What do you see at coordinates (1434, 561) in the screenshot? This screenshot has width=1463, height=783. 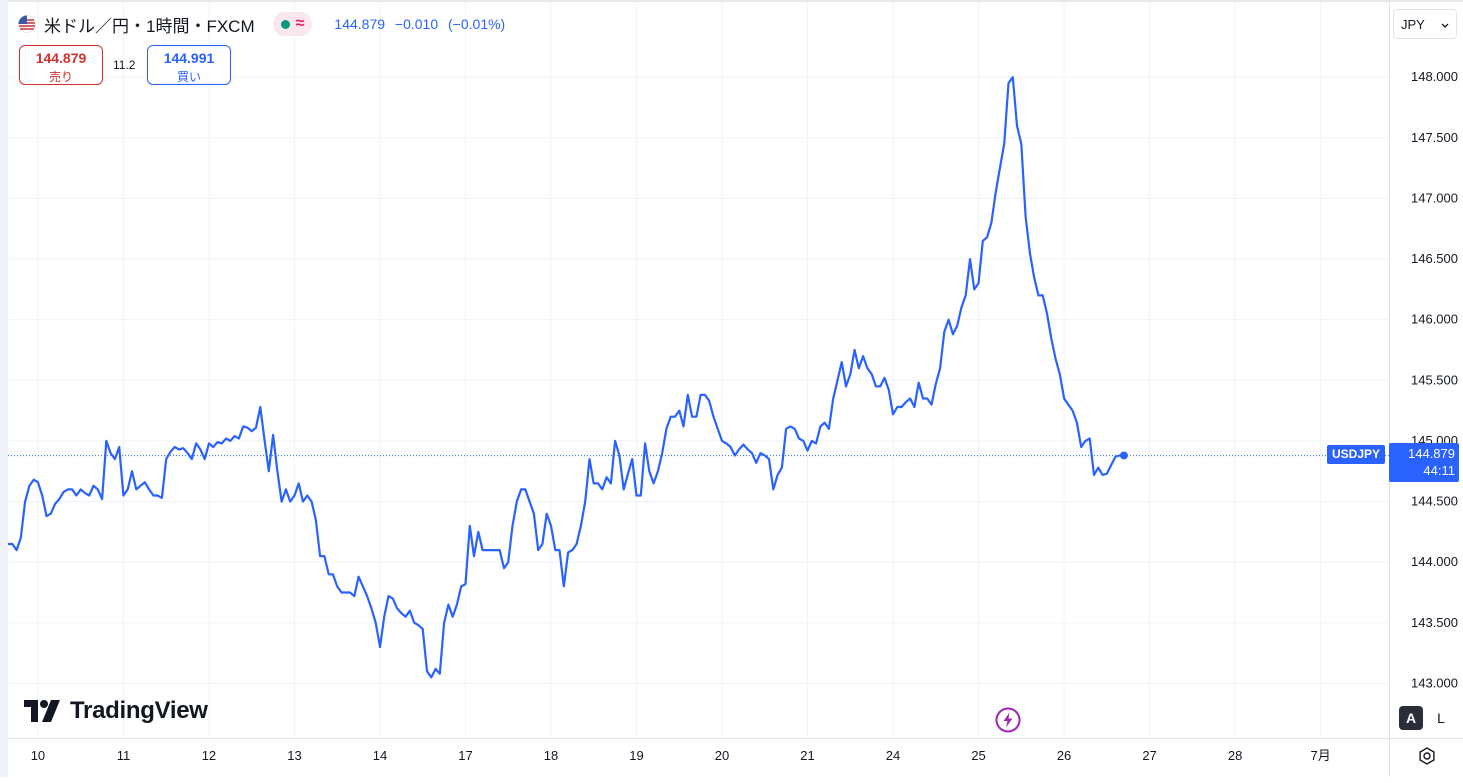 I see `y-tick-label: 144.000` at bounding box center [1434, 561].